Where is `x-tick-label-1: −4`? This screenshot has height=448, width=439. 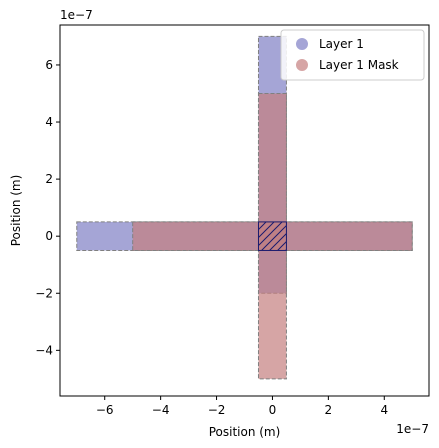 x-tick-label-1: −4 is located at coordinates (161, 410).